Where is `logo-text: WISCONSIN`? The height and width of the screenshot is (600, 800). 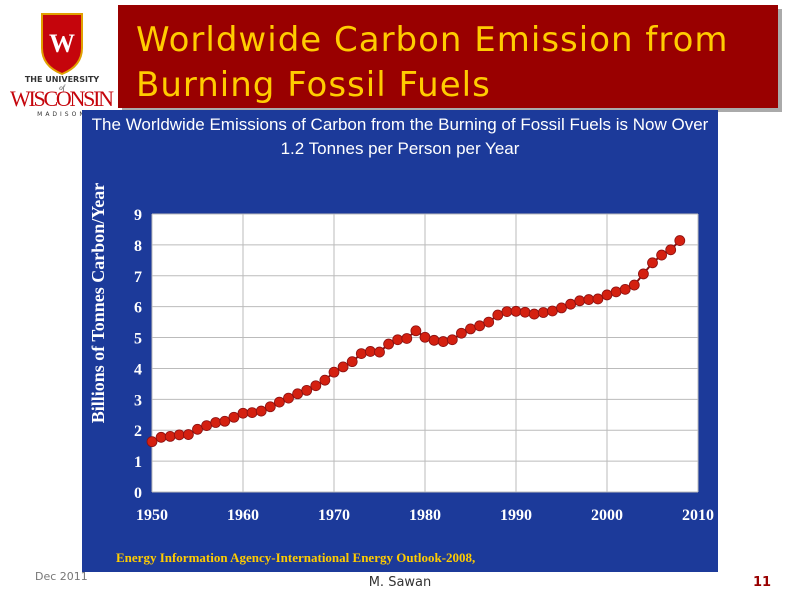 logo-text: WISCONSIN is located at coordinates (62, 98).